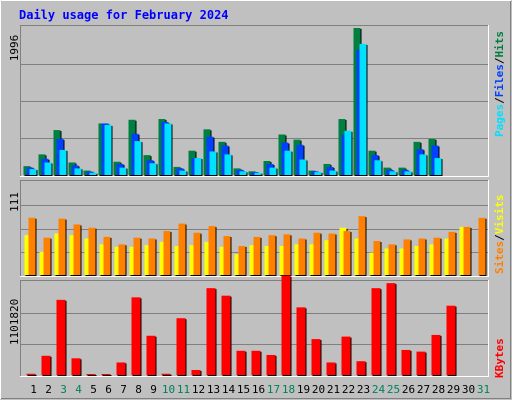 This screenshot has height=400, width=512. What do you see at coordinates (363, 389) in the screenshot?
I see `day-label-23: 23` at bounding box center [363, 389].